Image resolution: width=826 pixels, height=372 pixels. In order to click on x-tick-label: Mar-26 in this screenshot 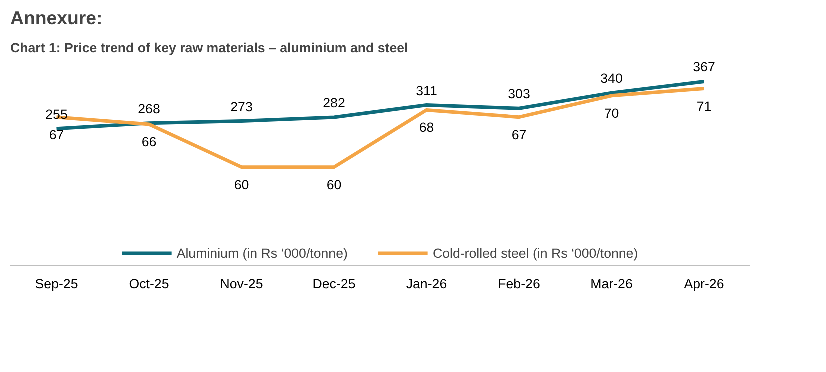, I will do `click(611, 284)`.